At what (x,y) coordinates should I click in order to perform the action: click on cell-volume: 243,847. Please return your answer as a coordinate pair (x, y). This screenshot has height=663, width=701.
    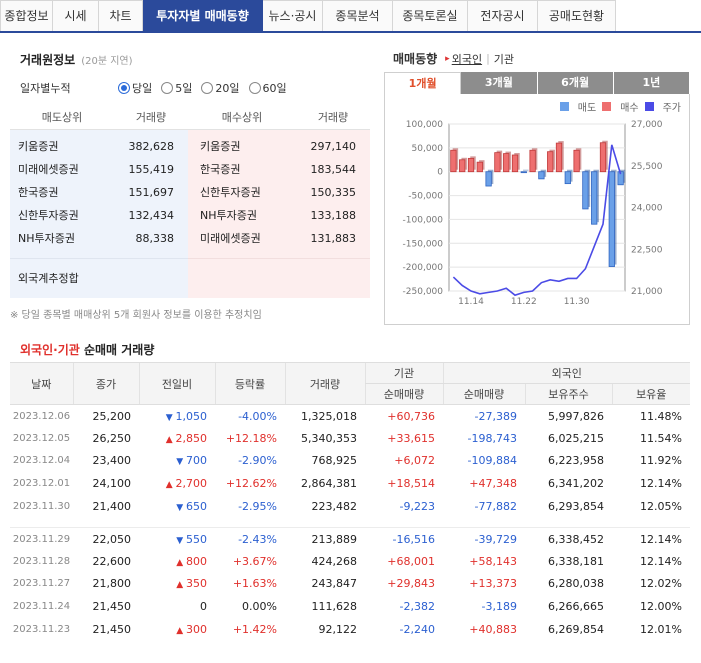
    Looking at the image, I should click on (334, 584).